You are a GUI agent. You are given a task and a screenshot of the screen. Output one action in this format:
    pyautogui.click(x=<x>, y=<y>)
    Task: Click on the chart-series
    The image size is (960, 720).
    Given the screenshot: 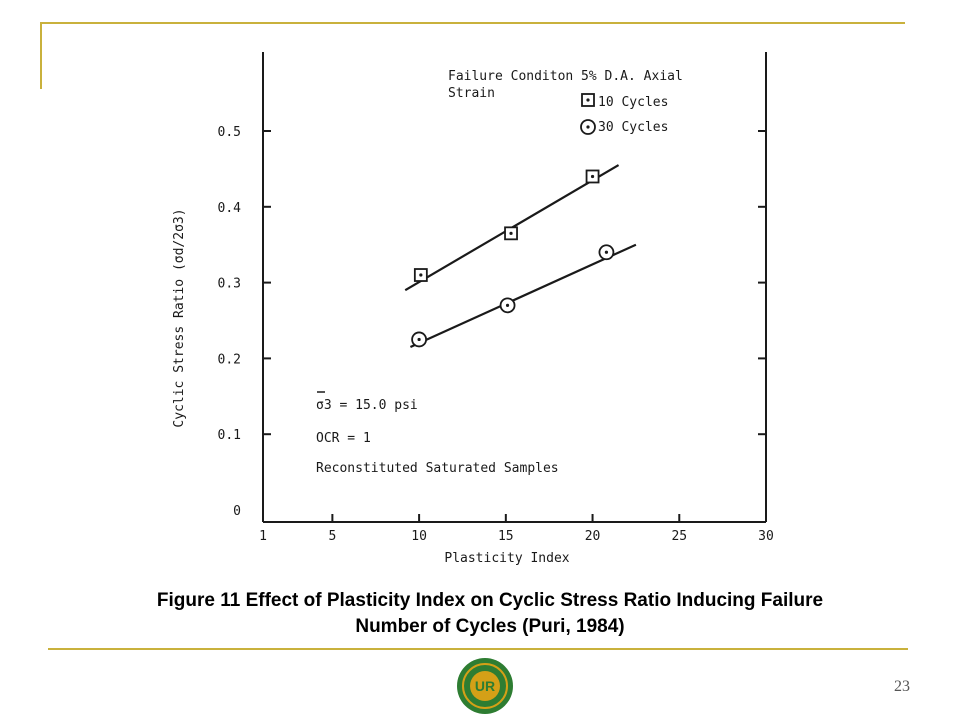 What is the action you would take?
    pyautogui.click(x=520, y=256)
    